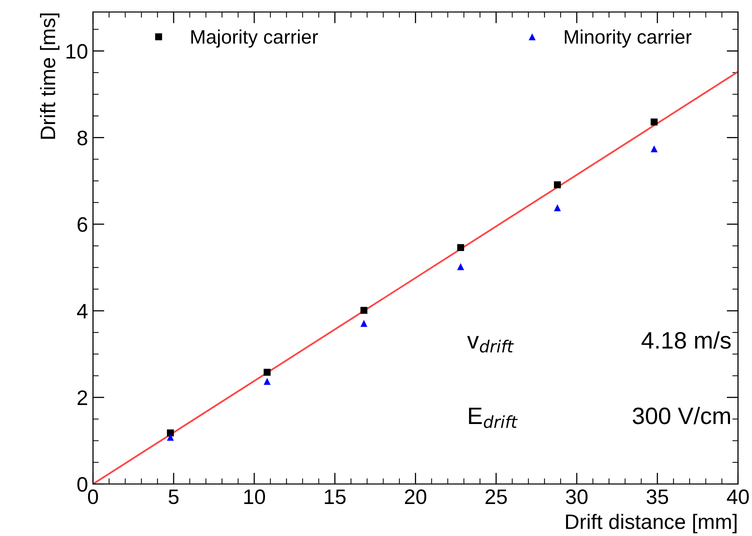 Image resolution: width=752 pixels, height=536 pixels. What do you see at coordinates (490, 344) in the screenshot?
I see `annotation: v$_{drift}$` at bounding box center [490, 344].